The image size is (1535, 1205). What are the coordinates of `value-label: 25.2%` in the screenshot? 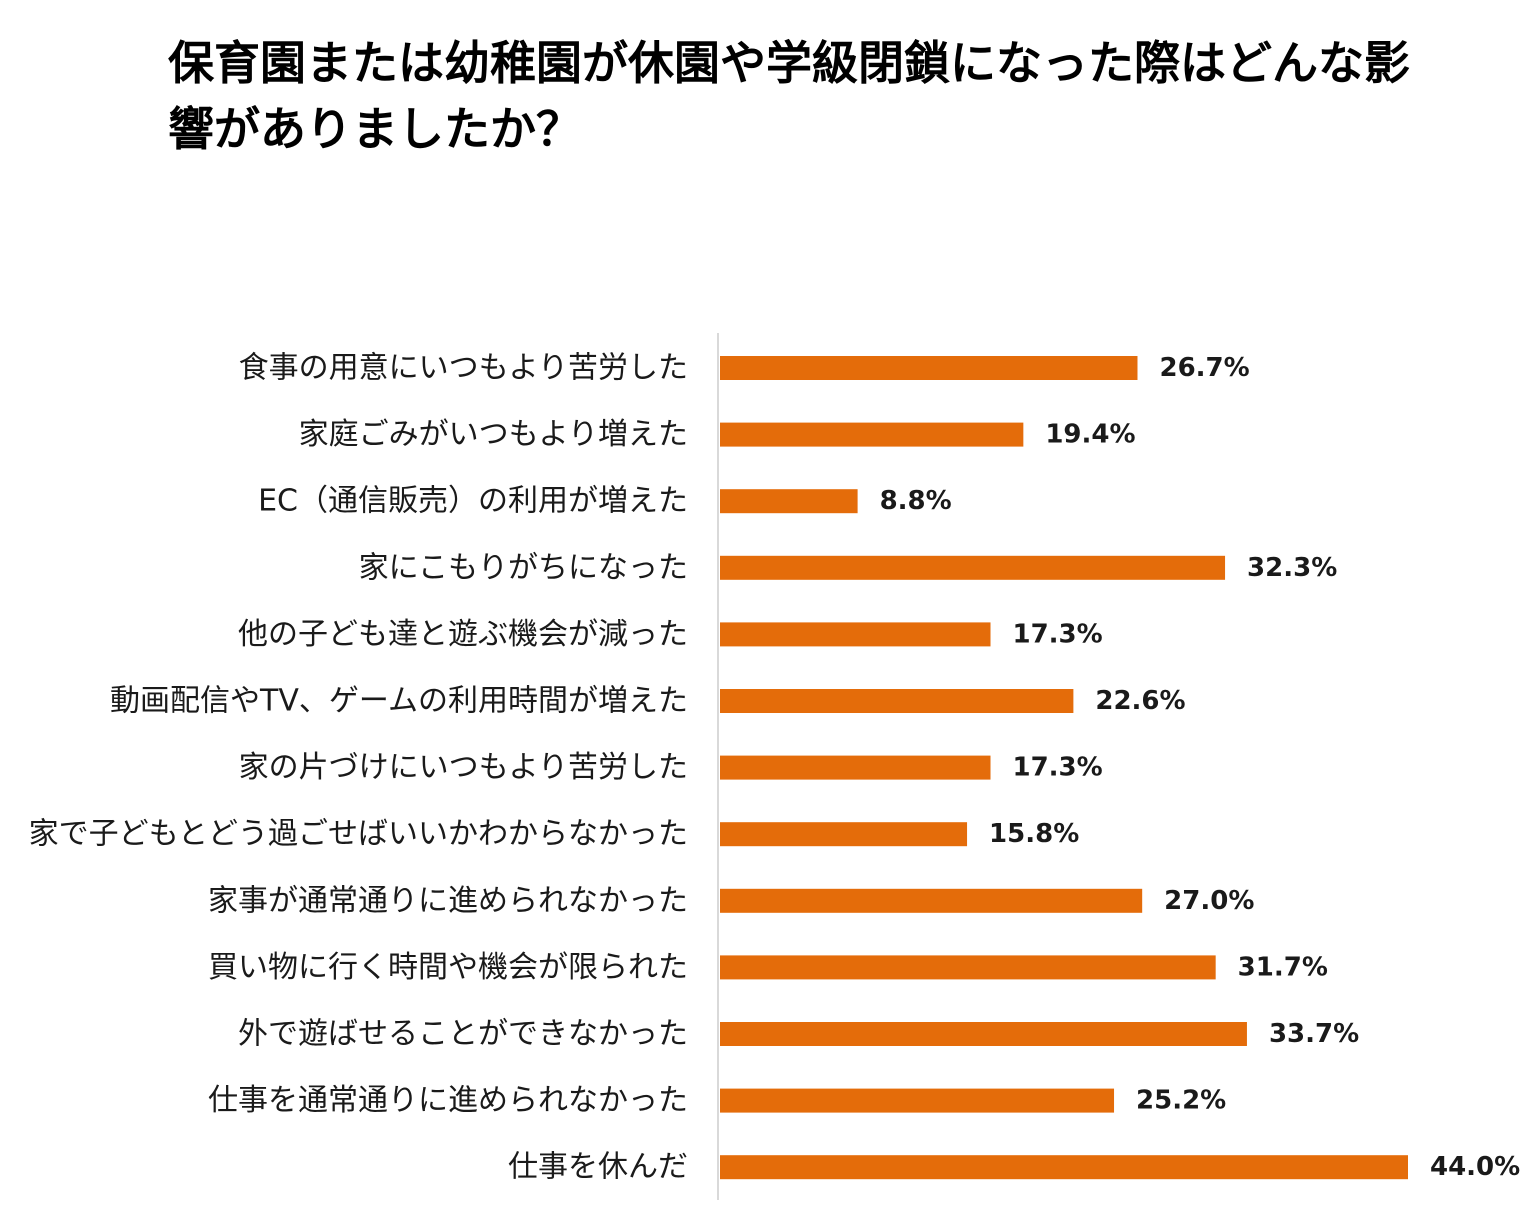 It's located at (1181, 1101).